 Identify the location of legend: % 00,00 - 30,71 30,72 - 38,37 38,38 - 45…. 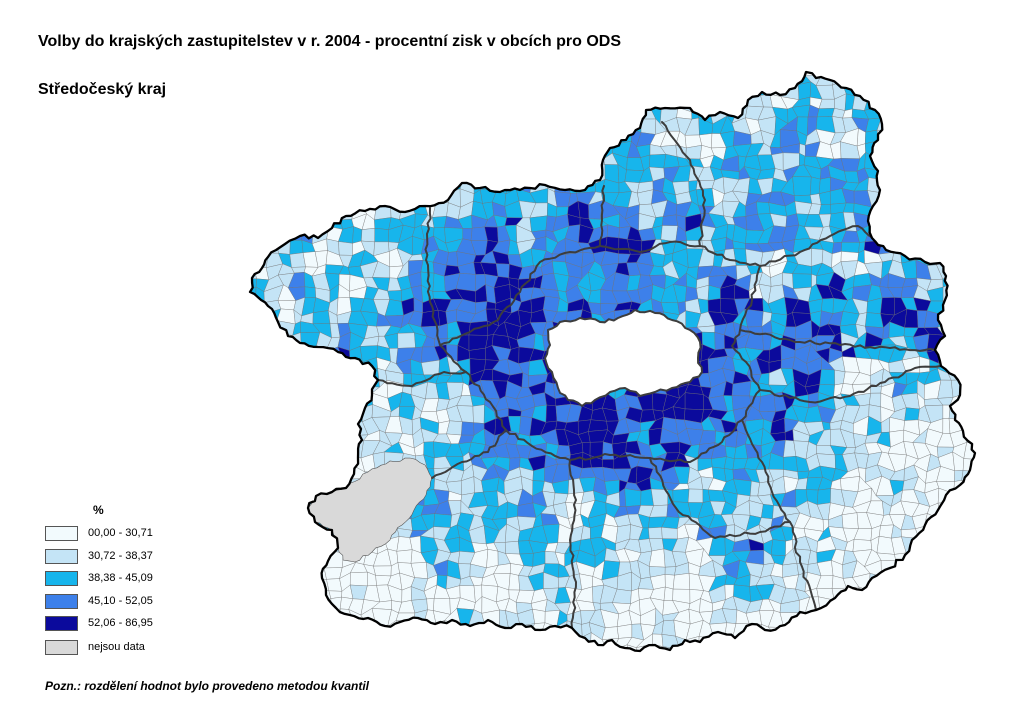
(130, 583).